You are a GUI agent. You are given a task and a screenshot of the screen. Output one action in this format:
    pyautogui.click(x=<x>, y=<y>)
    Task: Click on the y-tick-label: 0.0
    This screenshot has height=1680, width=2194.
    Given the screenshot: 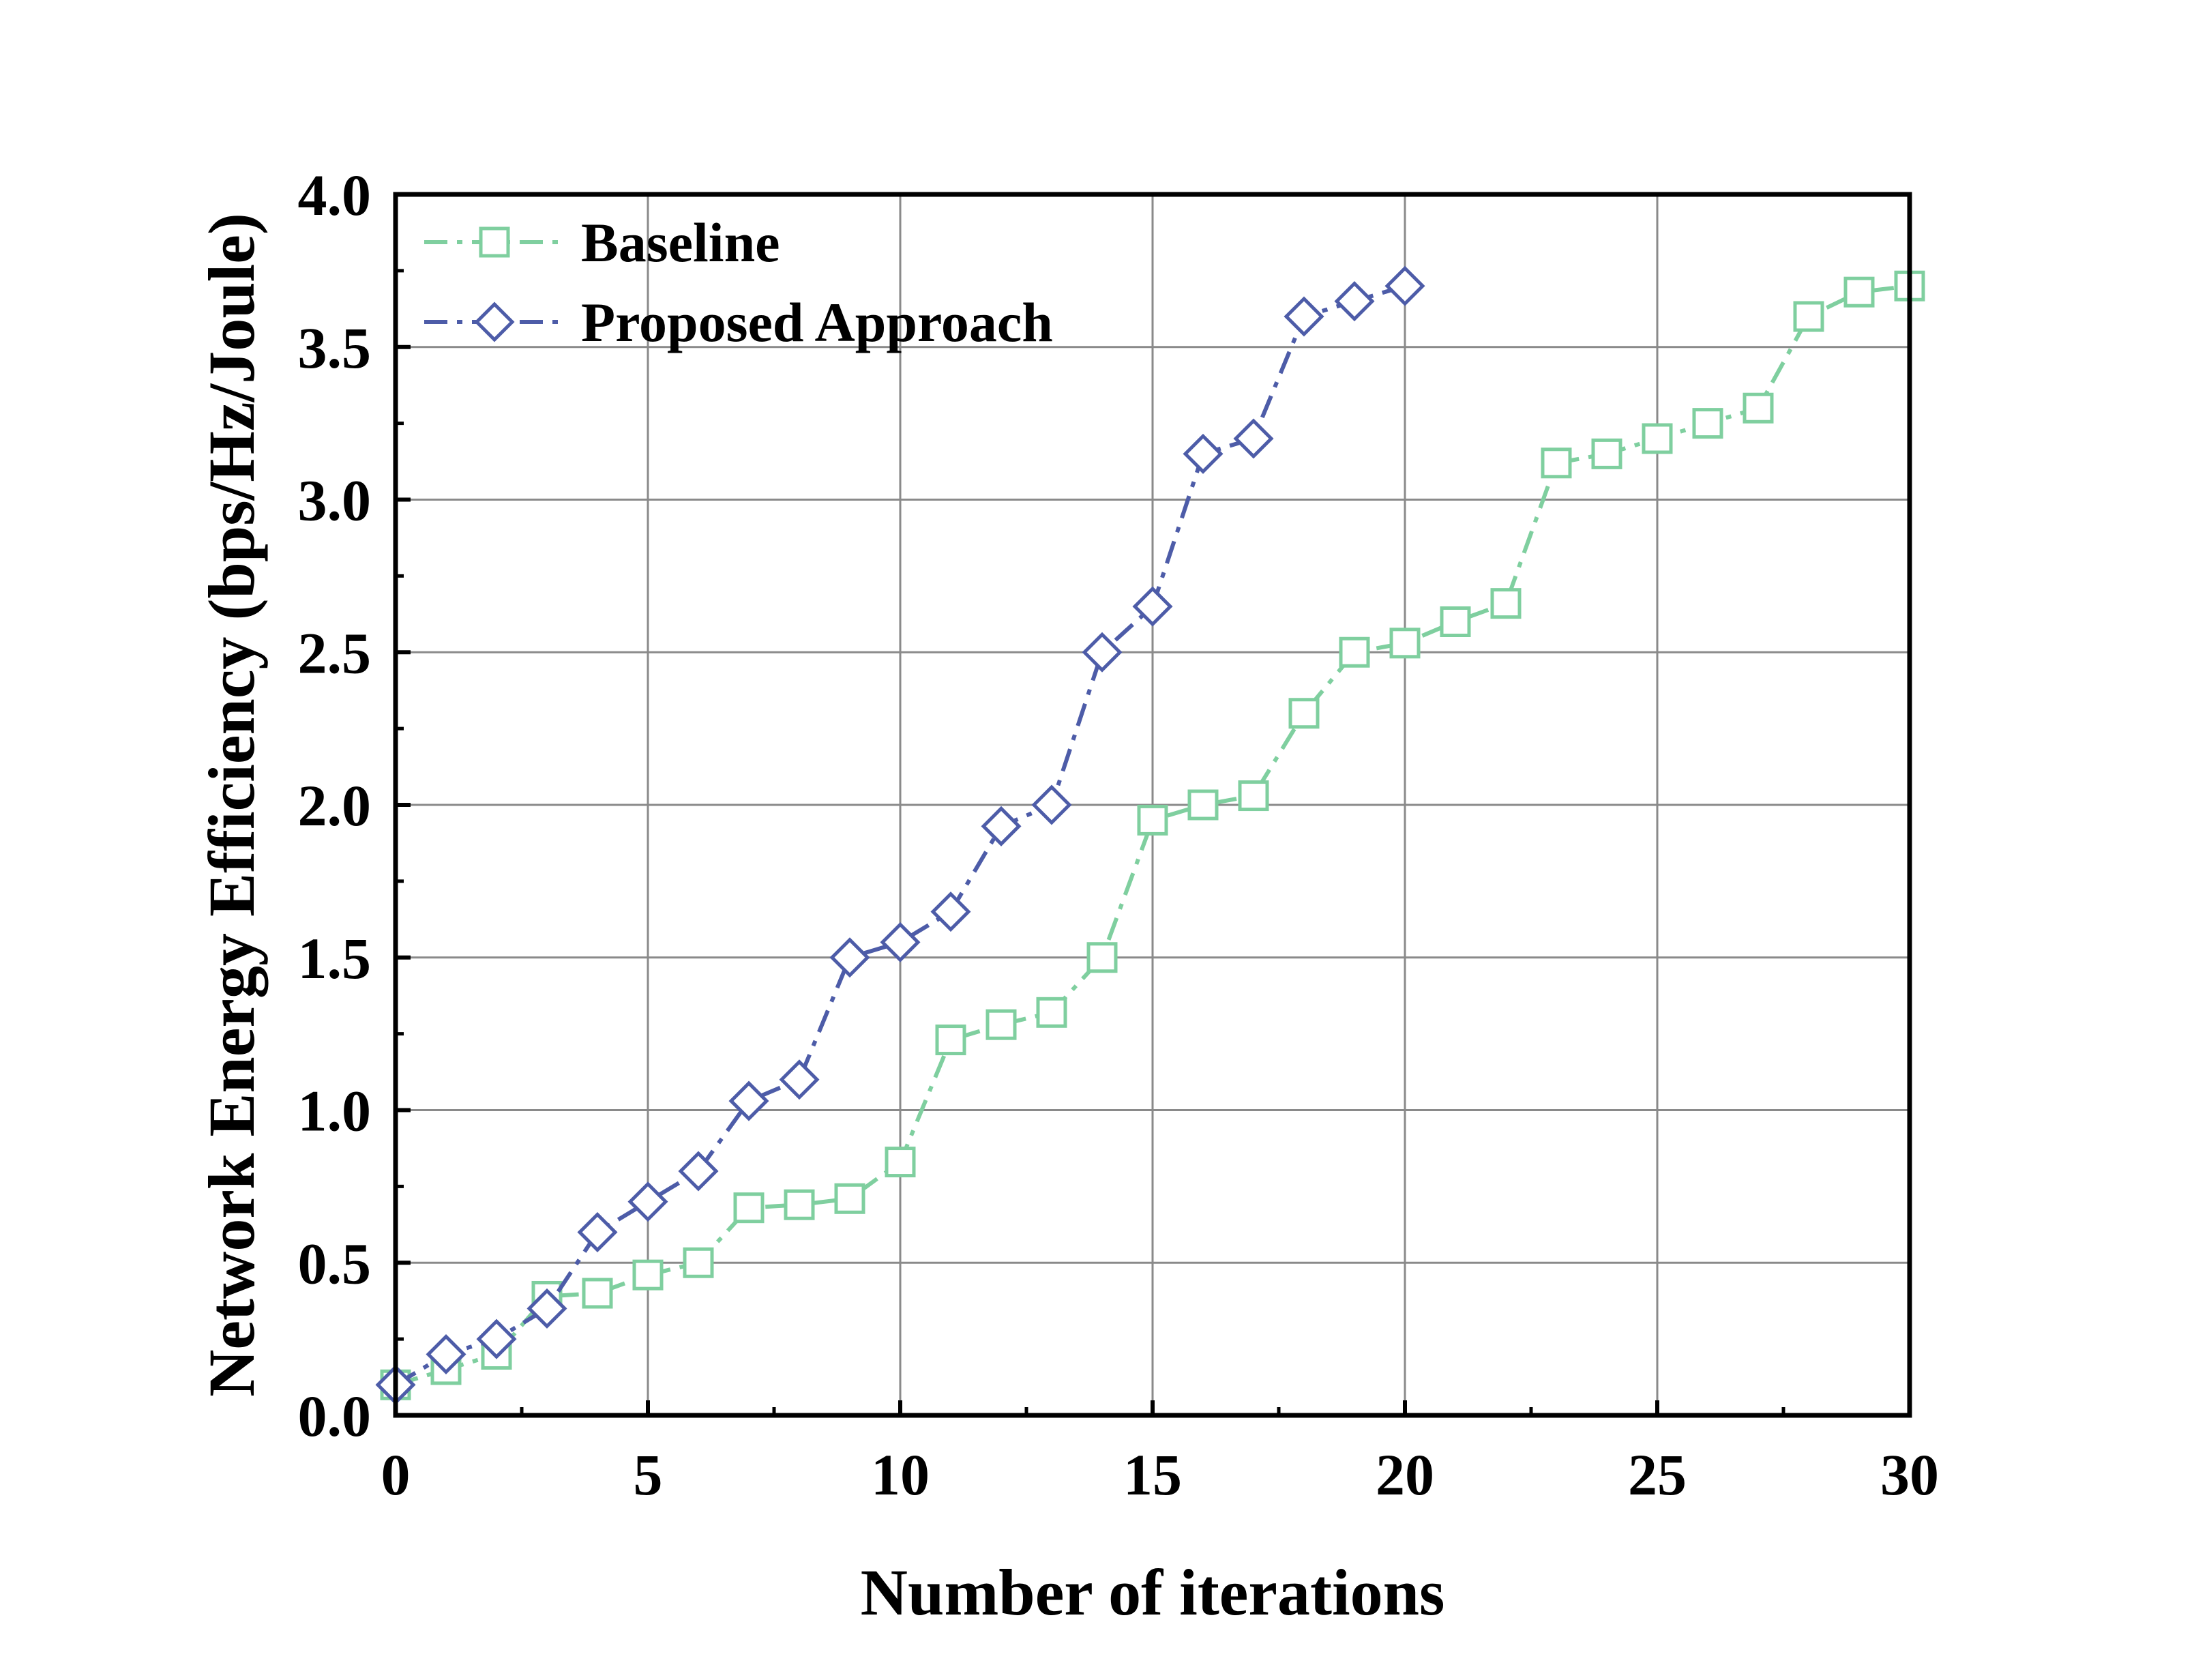 What is the action you would take?
    pyautogui.click(x=335, y=1416)
    